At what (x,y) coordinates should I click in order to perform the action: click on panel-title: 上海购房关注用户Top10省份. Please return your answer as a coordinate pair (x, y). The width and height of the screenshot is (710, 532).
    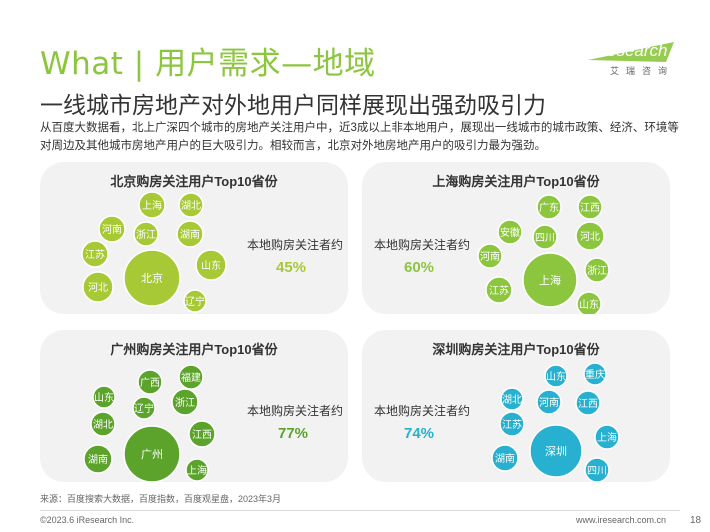
    Looking at the image, I should click on (516, 181).